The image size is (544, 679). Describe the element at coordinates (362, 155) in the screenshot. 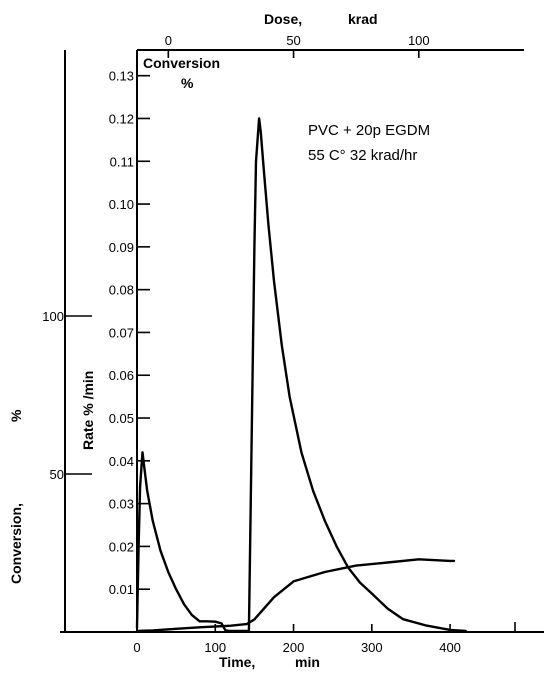

I see `annotation-line-2: 55 C° 32 krad/hr` at that location.